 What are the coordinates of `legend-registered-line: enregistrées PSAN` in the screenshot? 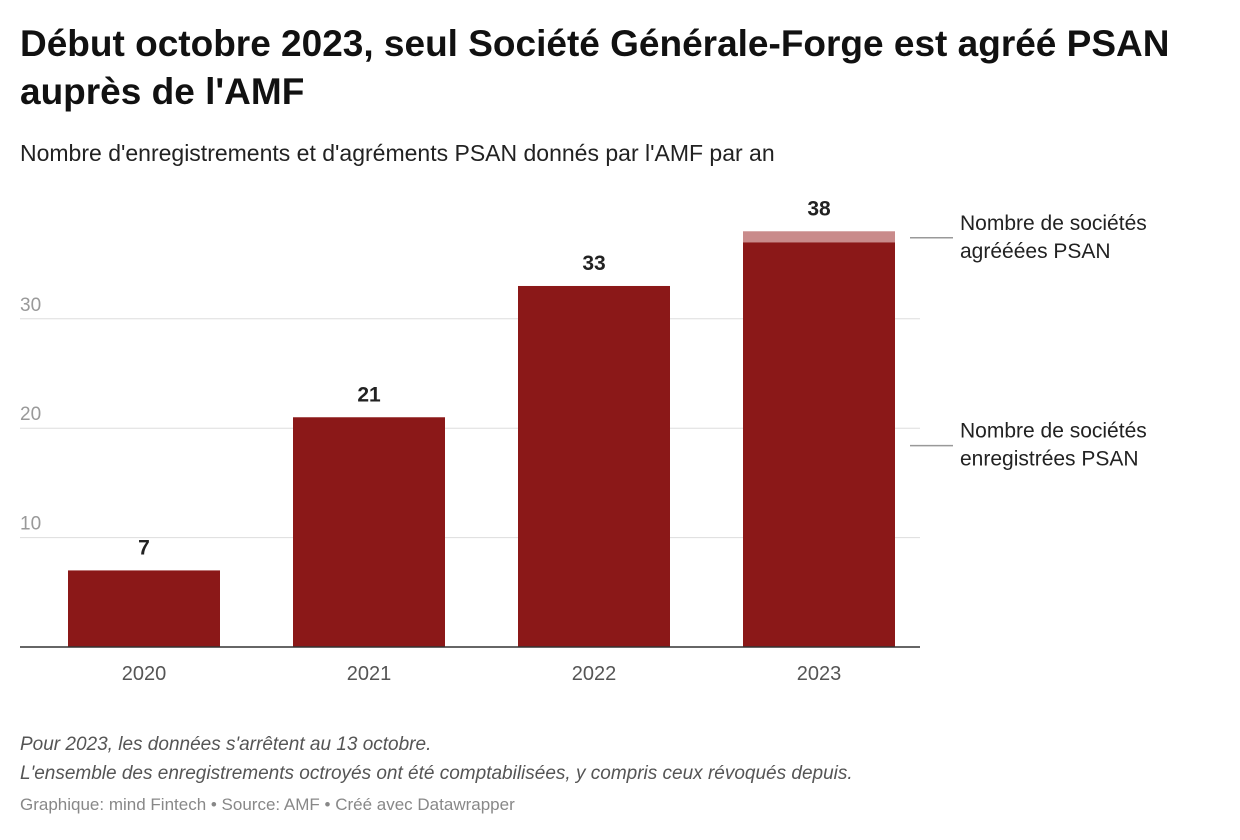 It's located at (1049, 459).